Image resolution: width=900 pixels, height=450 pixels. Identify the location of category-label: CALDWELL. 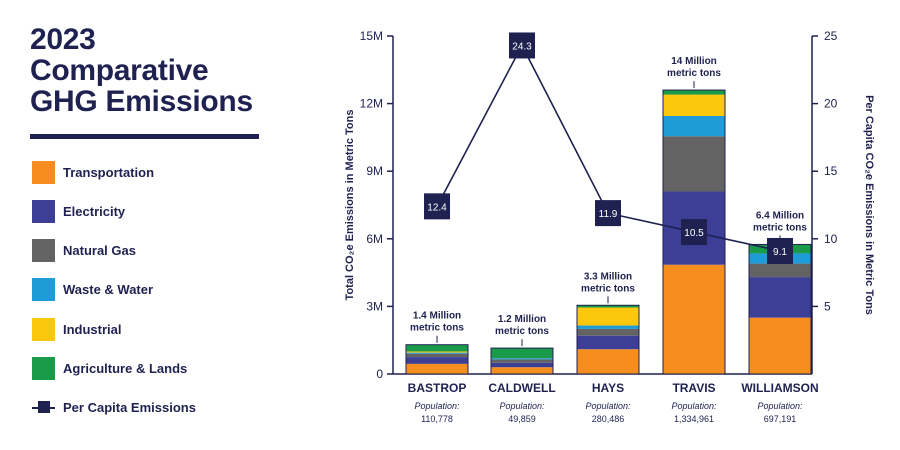
(521, 388).